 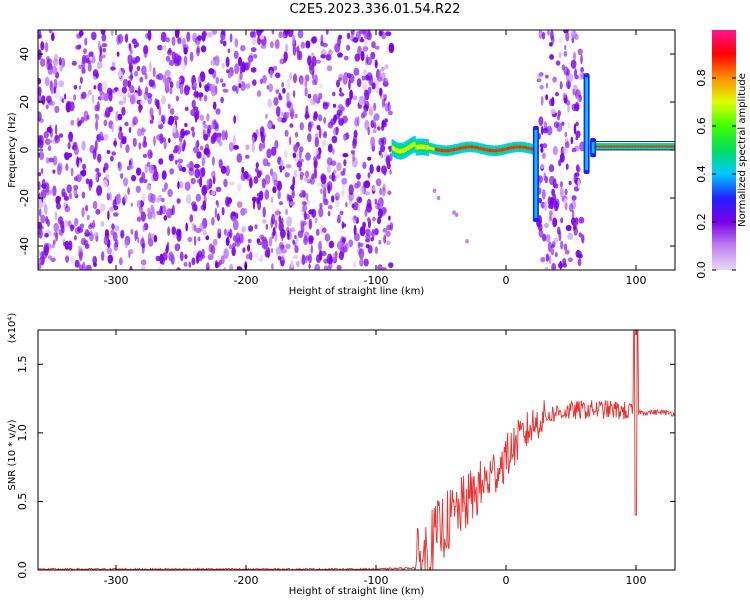 What do you see at coordinates (12, 150) in the screenshot?
I see `y-axis-title: Frequency (Hz)` at bounding box center [12, 150].